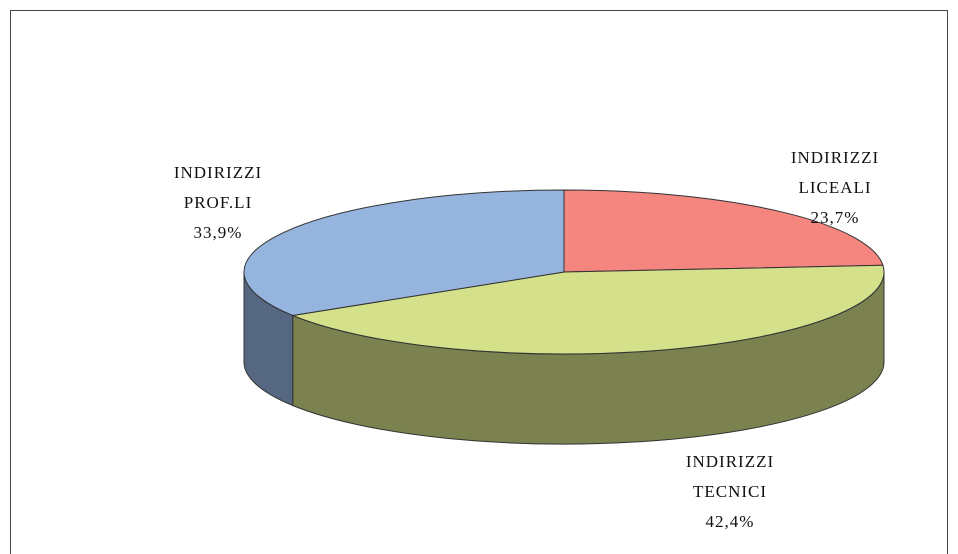 The width and height of the screenshot is (958, 554). What do you see at coordinates (218, 232) in the screenshot?
I see `value-label: 33,9%` at bounding box center [218, 232].